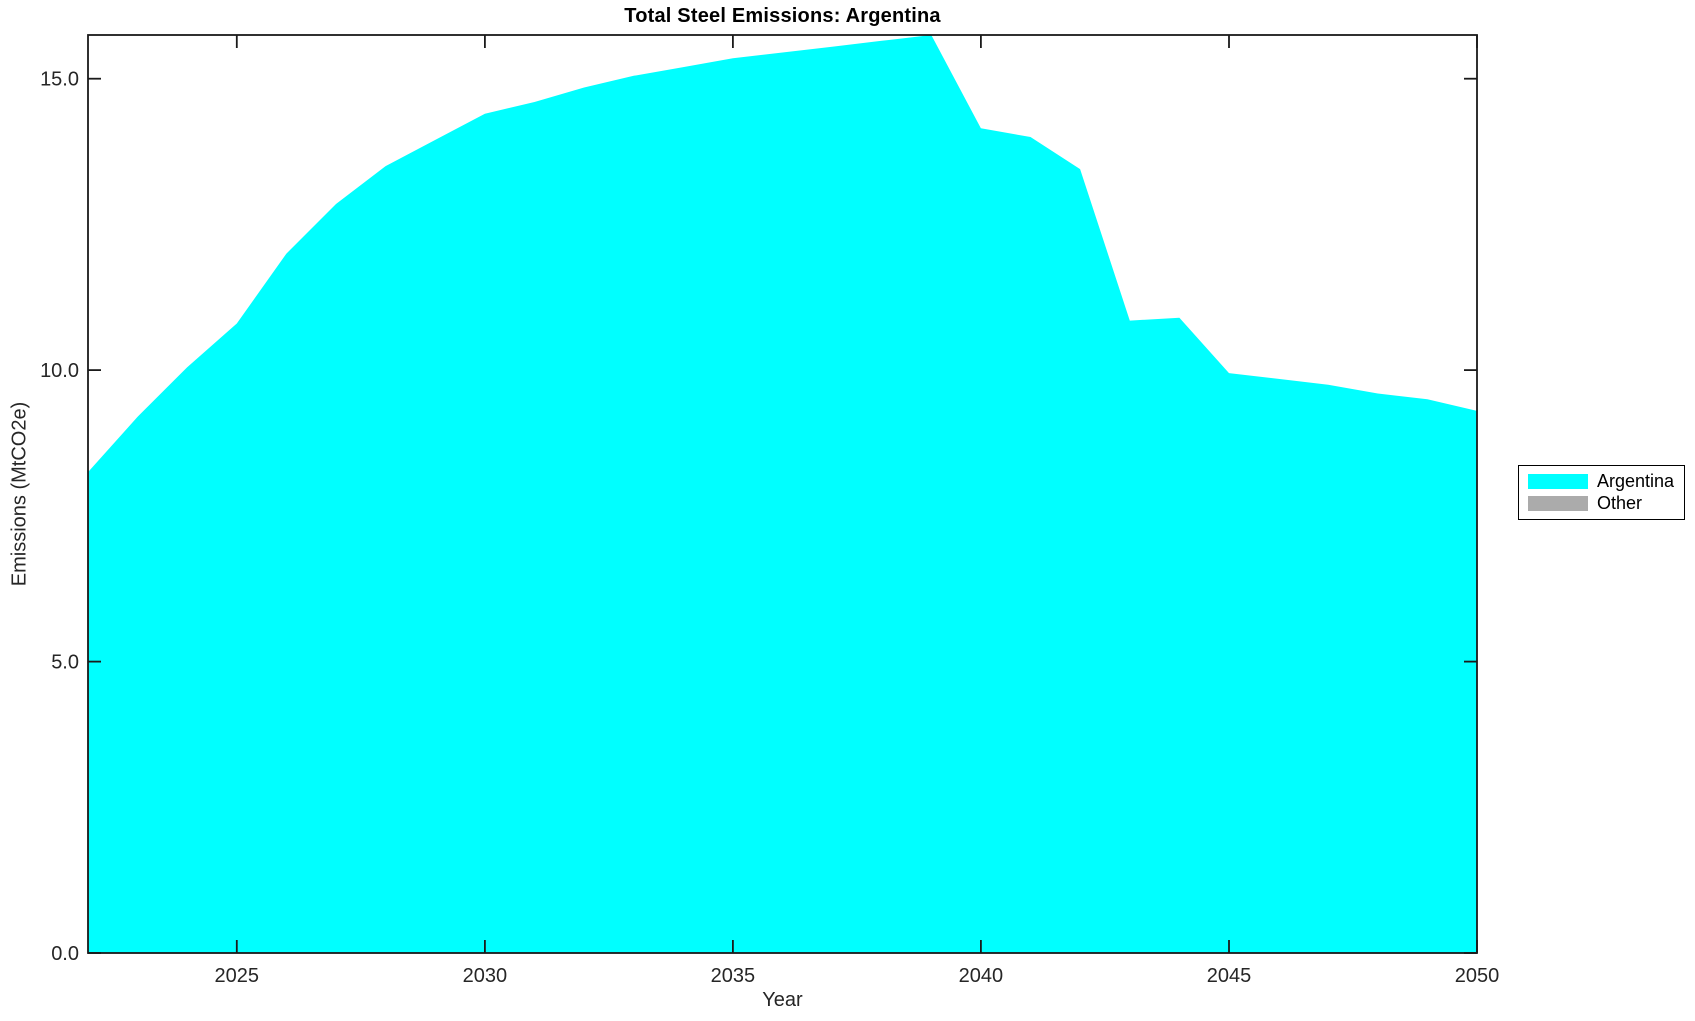  I want to click on y-axis-label: Emissions (MtCO2e), so click(19, 494).